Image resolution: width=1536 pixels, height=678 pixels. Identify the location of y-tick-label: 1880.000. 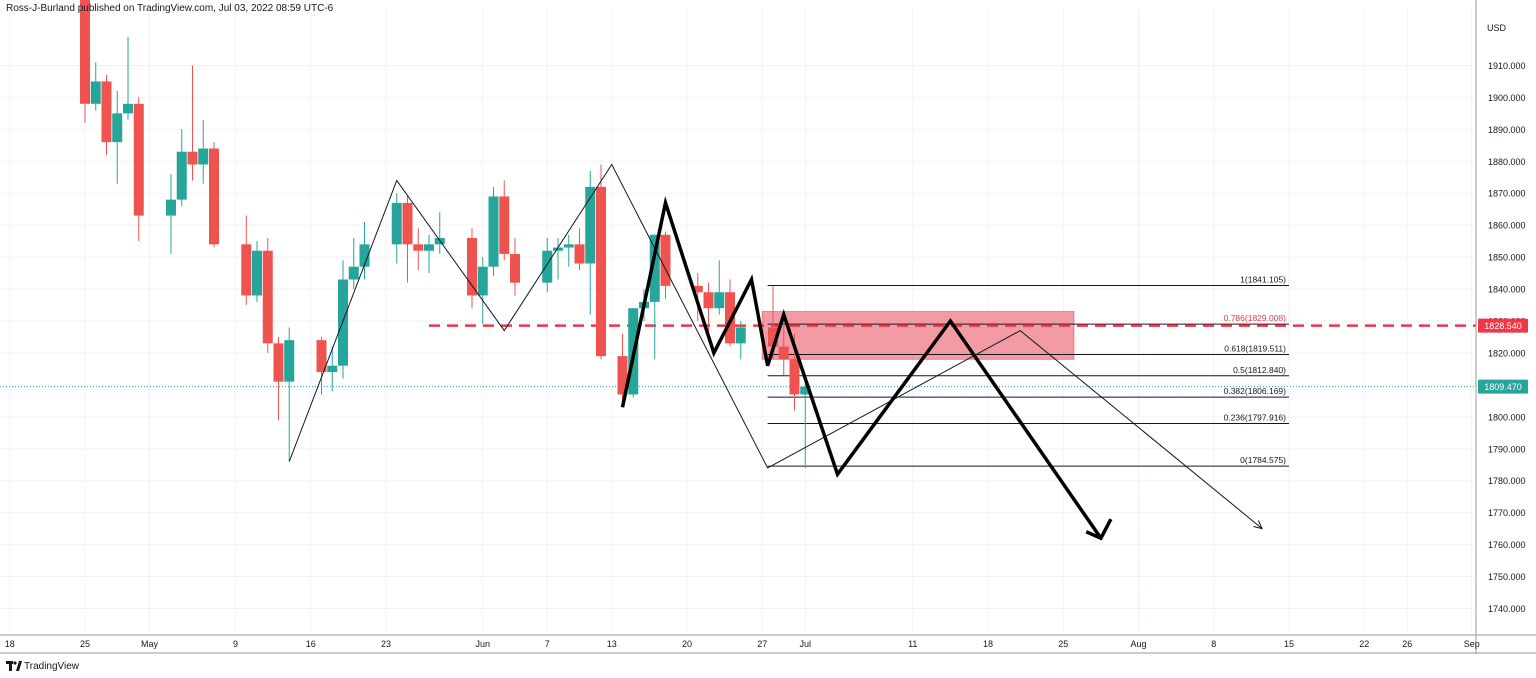
(1507, 162).